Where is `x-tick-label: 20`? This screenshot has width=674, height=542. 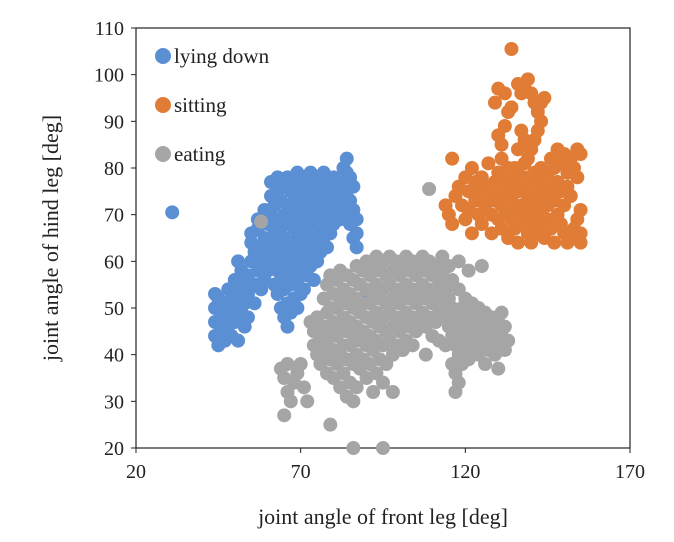 x-tick-label: 20 is located at coordinates (136, 472).